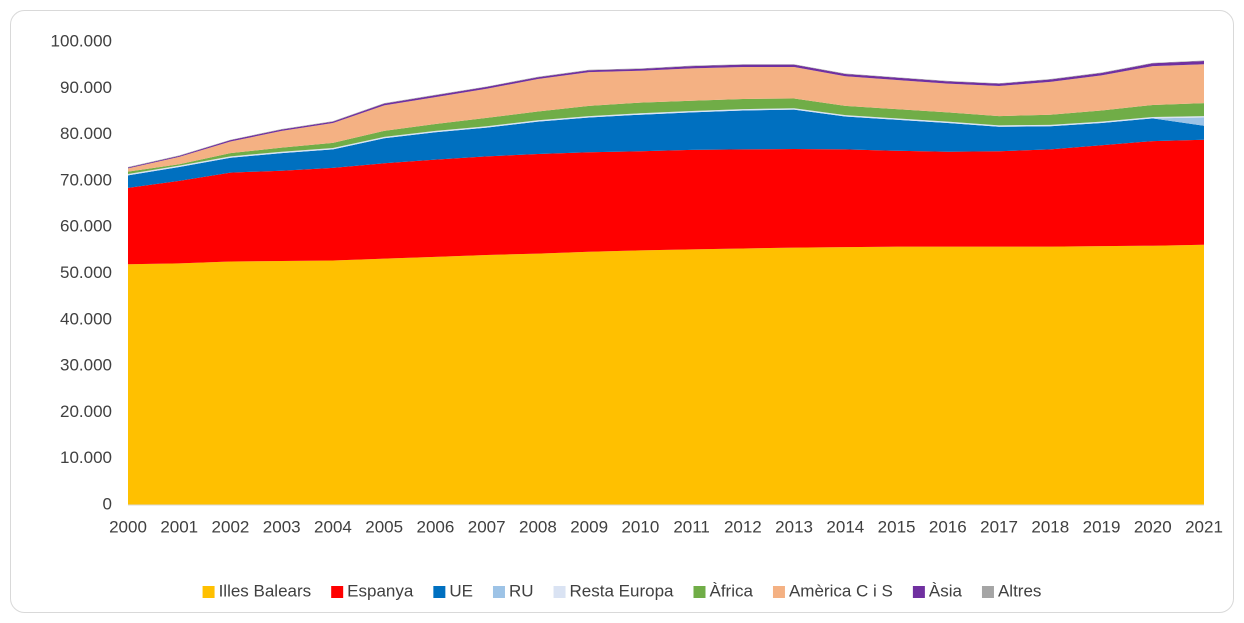  I want to click on y-tick-label: 90.000, so click(86, 87).